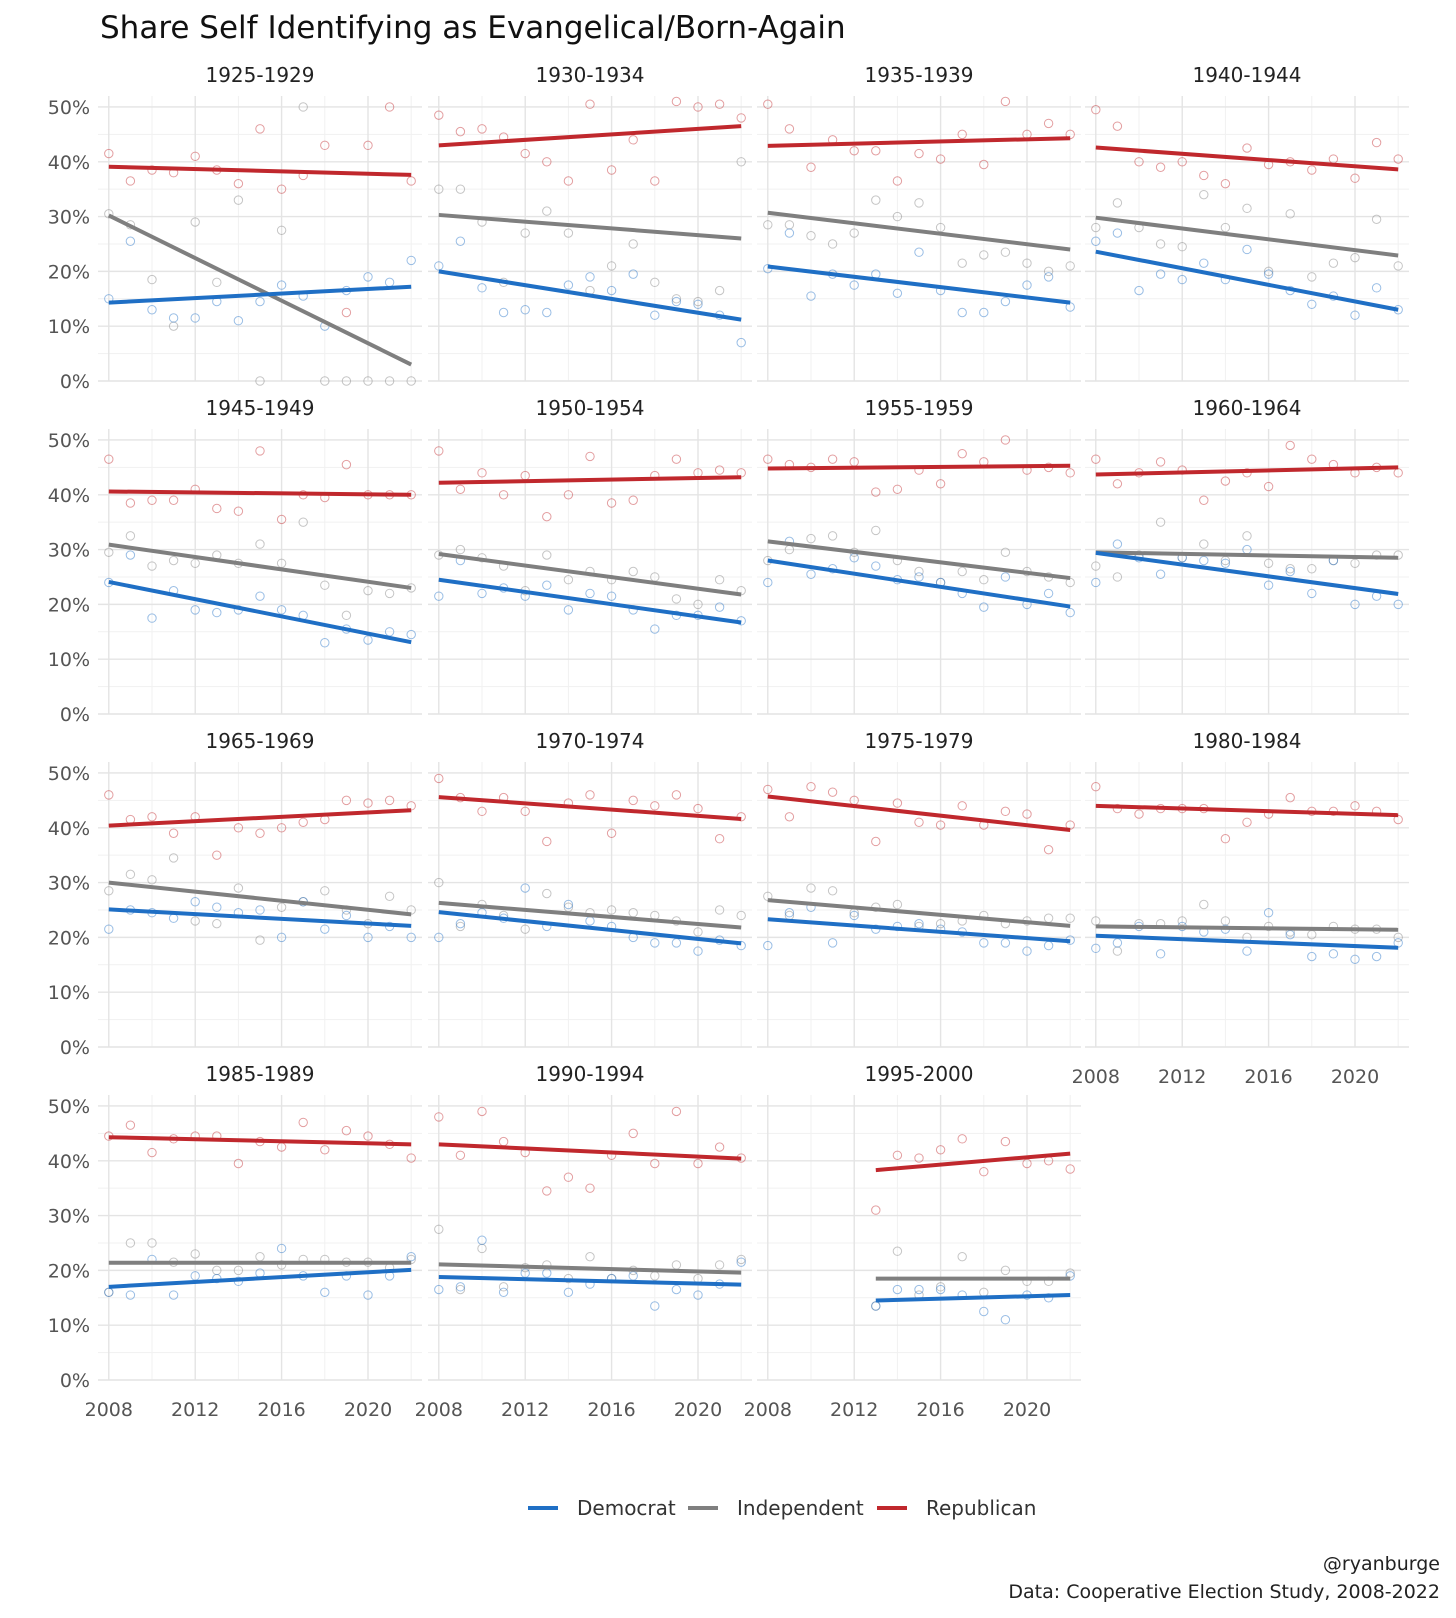 Image resolution: width=1456 pixels, height=1618 pixels. I want to click on facet-panel: 1960-1964, so click(1247, 555).